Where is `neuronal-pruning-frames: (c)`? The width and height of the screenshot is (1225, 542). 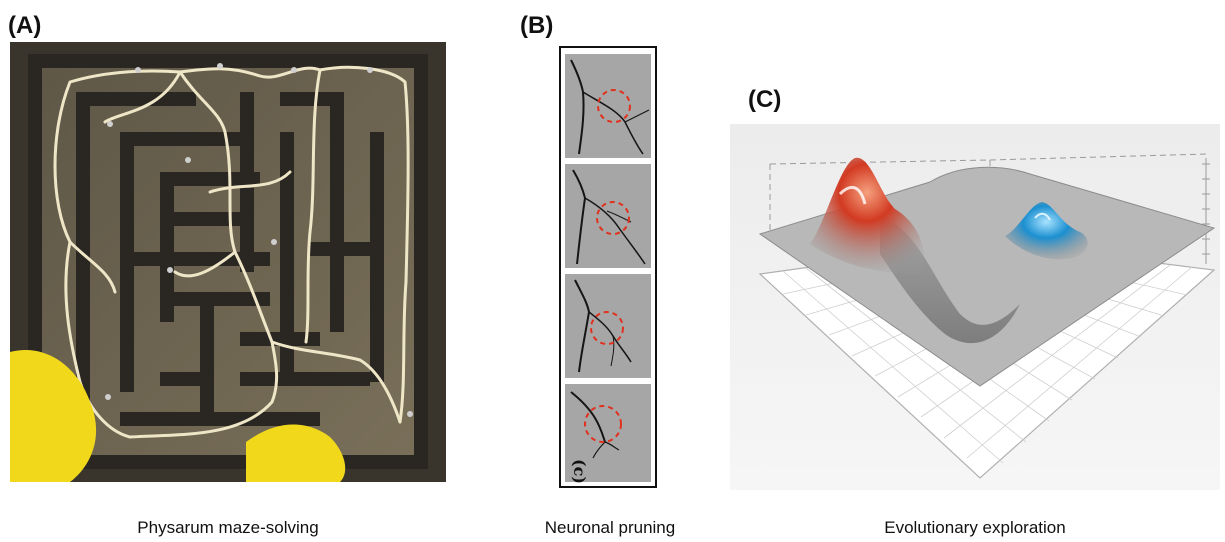 neuronal-pruning-frames: (c) is located at coordinates (608, 267).